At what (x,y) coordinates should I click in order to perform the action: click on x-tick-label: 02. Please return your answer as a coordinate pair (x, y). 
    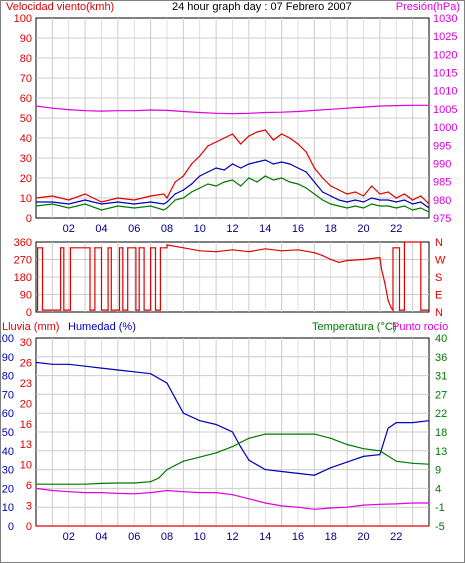
    Looking at the image, I should click on (69, 537).